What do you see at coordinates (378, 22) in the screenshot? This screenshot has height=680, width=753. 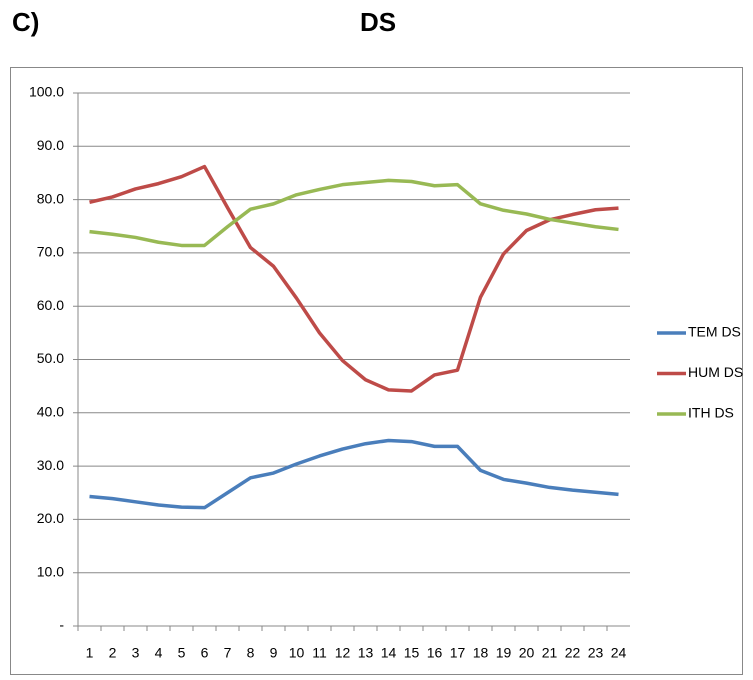 I see `chart-title: DS` at bounding box center [378, 22].